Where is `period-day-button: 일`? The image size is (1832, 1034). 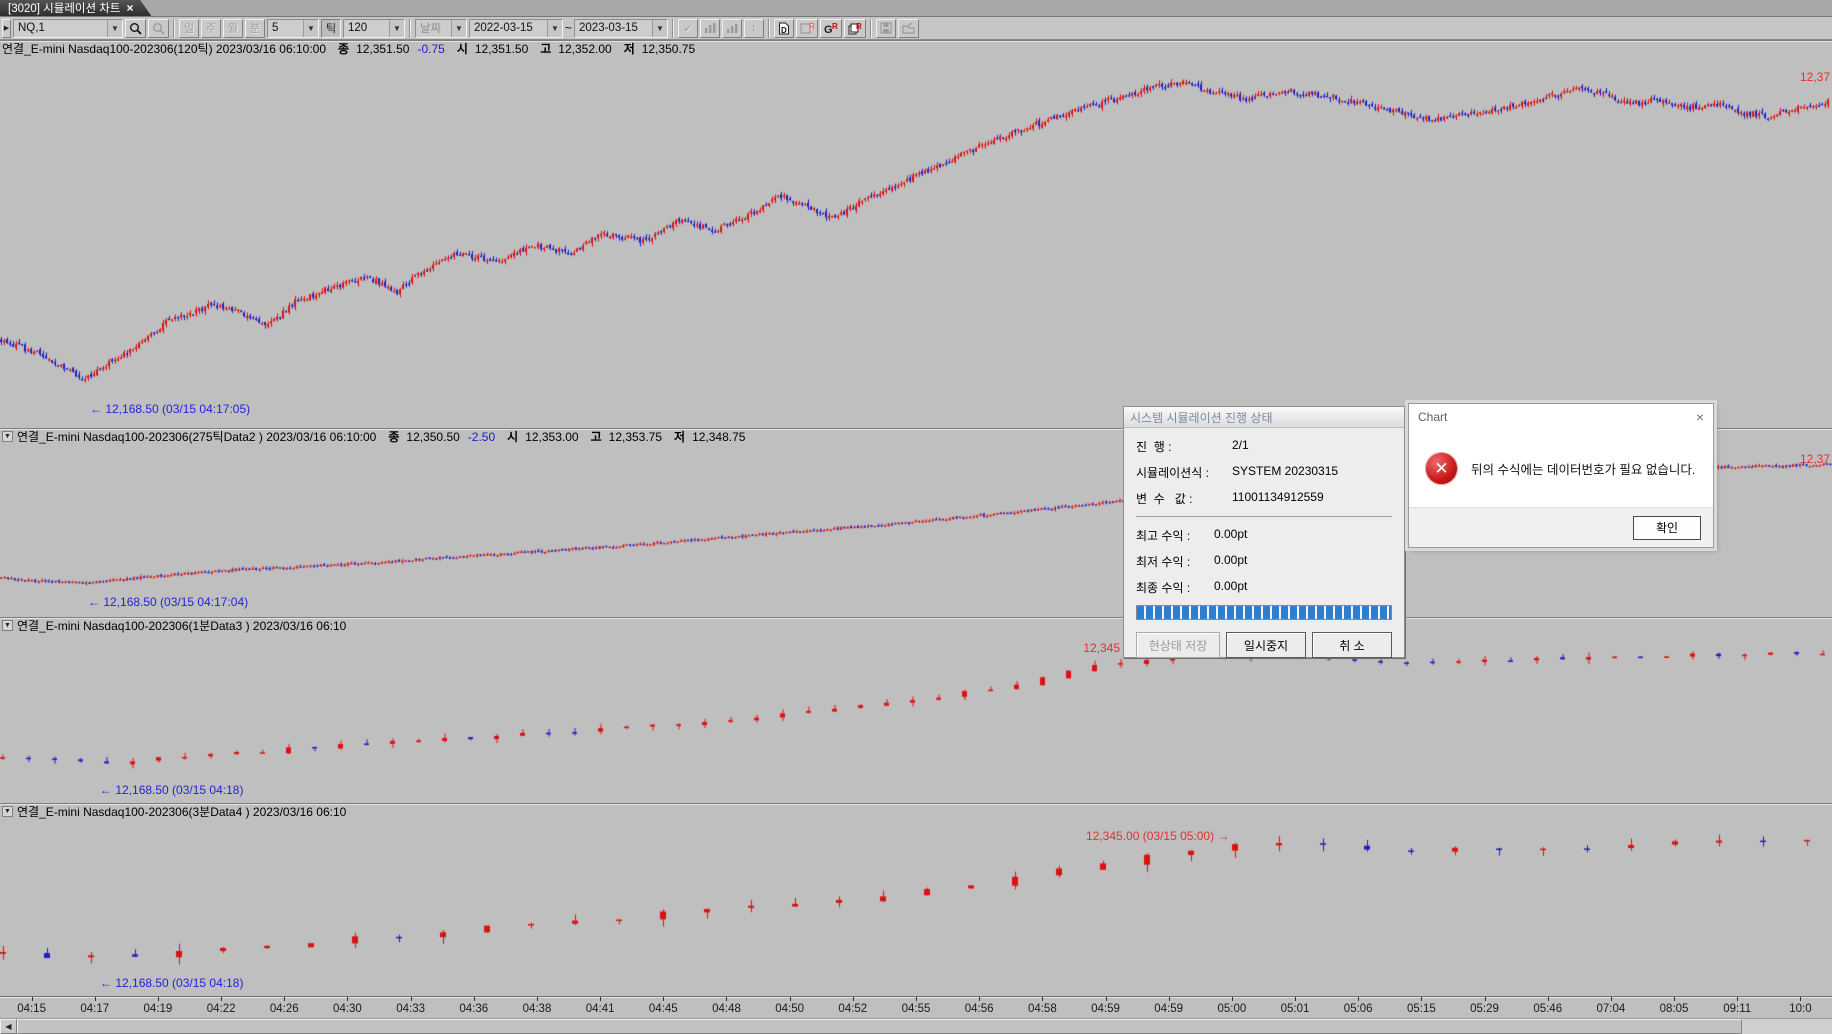 period-day-button: 일 is located at coordinates (189, 28).